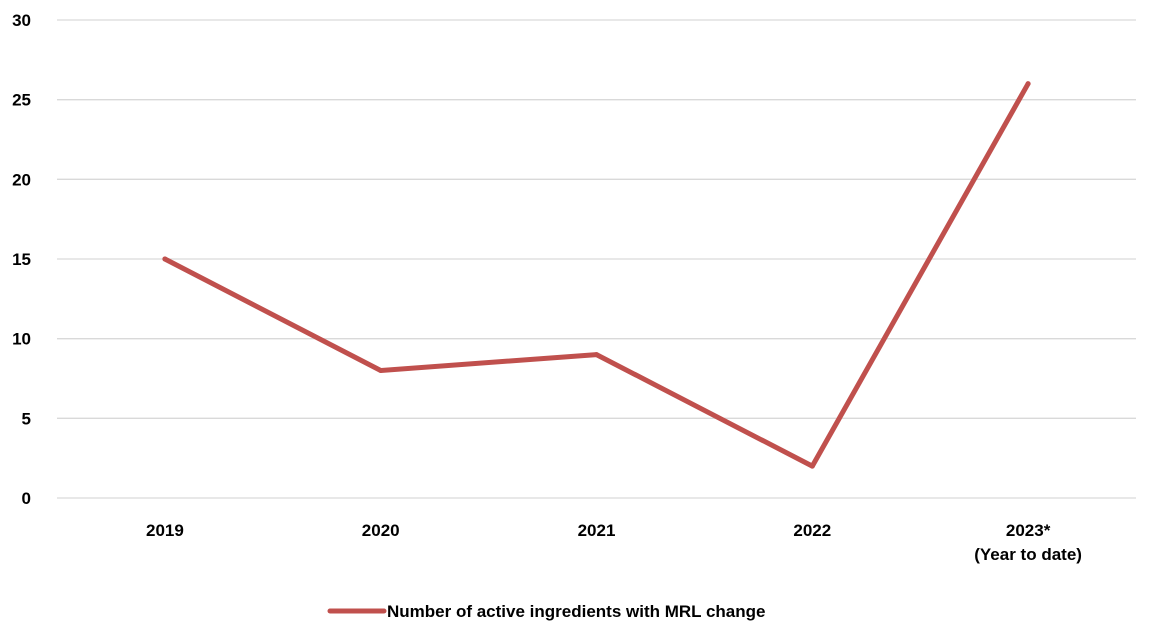 This screenshot has width=1150, height=625. Describe the element at coordinates (21, 179) in the screenshot. I see `y-tick-label: 20` at that location.